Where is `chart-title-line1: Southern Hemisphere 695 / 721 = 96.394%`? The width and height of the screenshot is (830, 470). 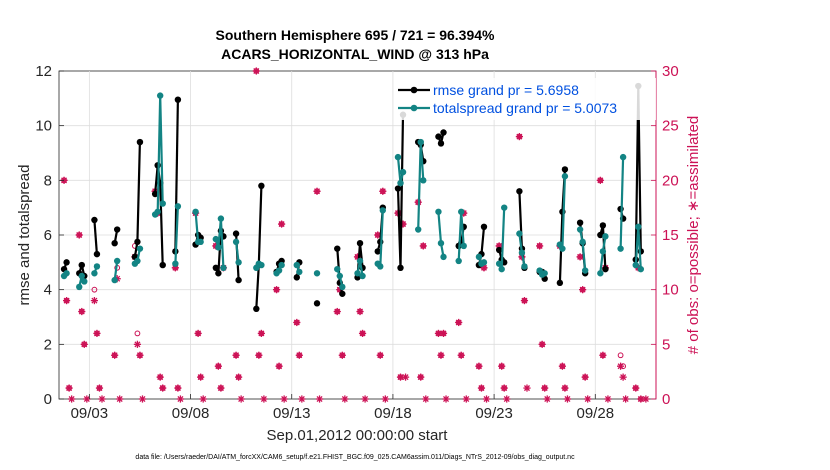 chart-title-line1: Southern Hemisphere 695 / 721 = 96.394% is located at coordinates (356, 35).